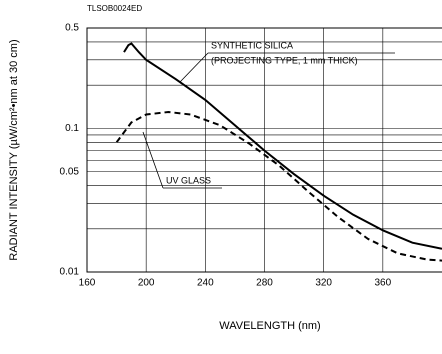 This screenshot has height=354, width=442. What do you see at coordinates (188, 180) in the screenshot?
I see `series-label: UV GLASS` at bounding box center [188, 180].